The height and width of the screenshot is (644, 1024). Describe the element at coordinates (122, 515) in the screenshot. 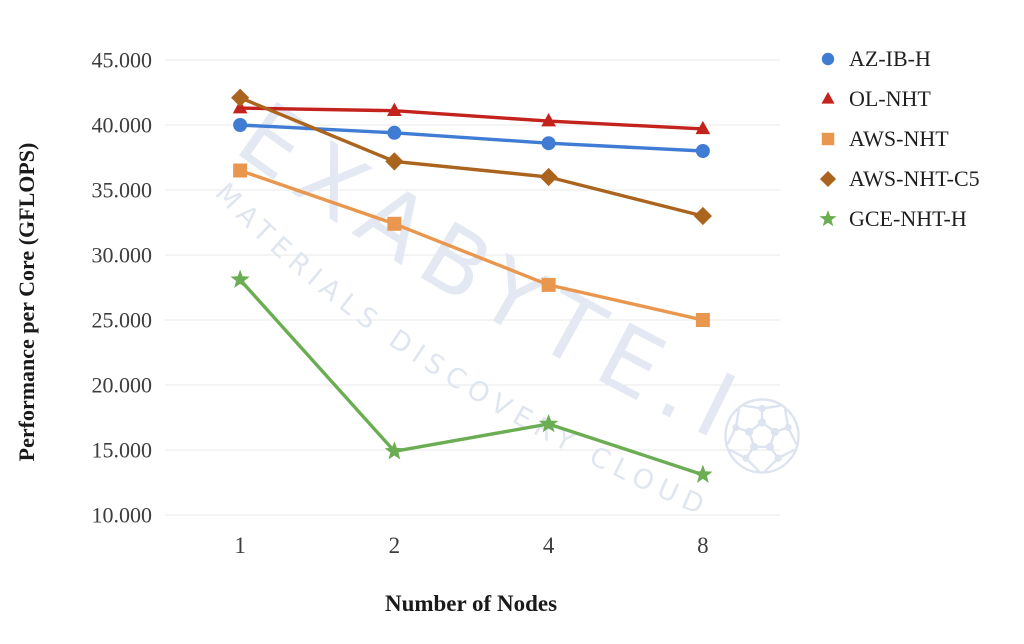

I see `y-tick-label: 10.000` at that location.